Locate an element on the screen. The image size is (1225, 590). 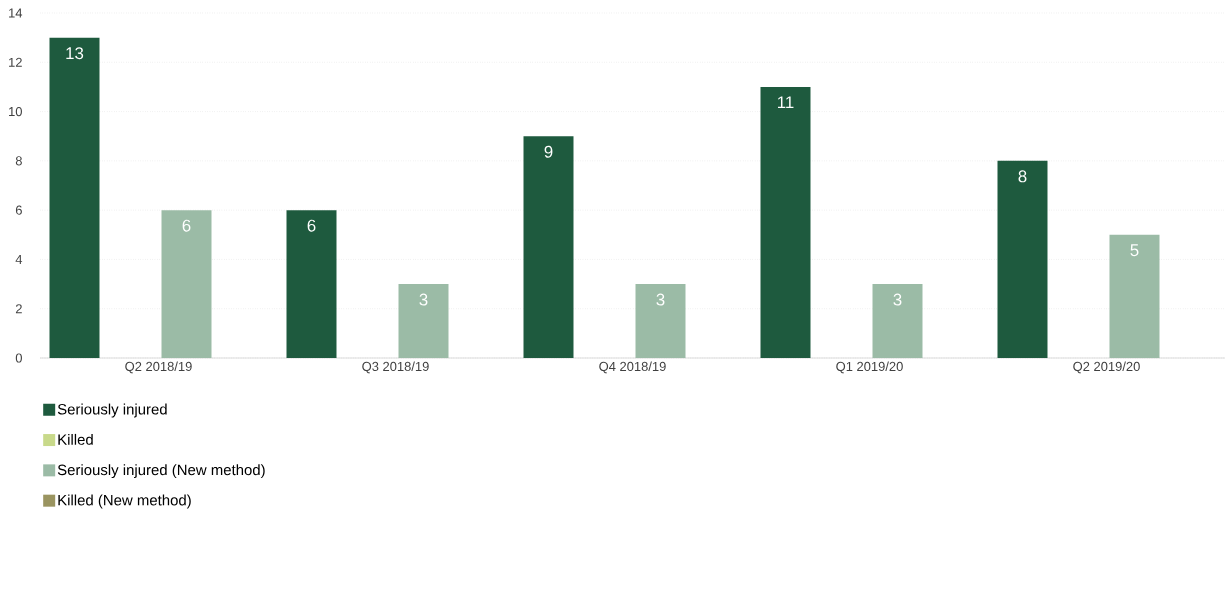
data-label: 5 is located at coordinates (1134, 250).